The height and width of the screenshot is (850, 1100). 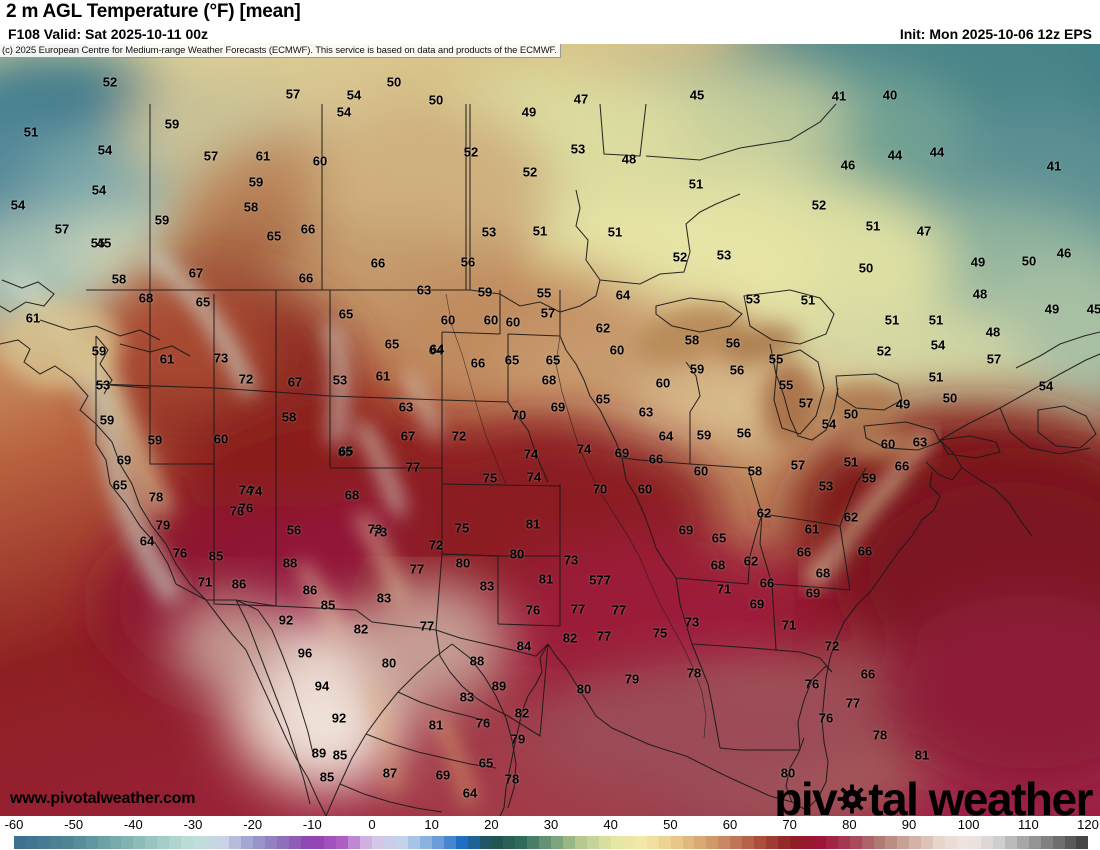 I want to click on temperature-value-label: 53, so click(x=103, y=385).